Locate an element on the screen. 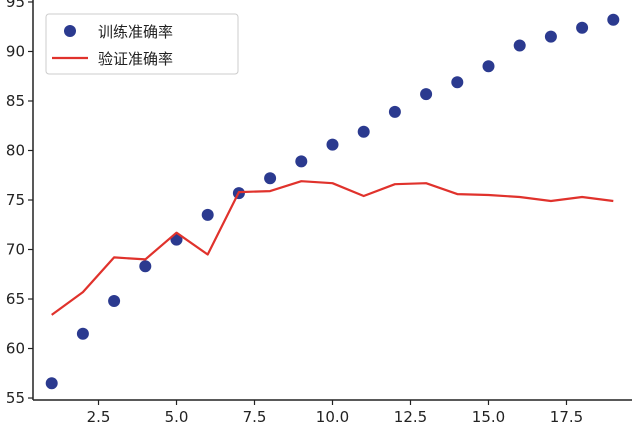  x-tick-label: 5.0 is located at coordinates (177, 417).